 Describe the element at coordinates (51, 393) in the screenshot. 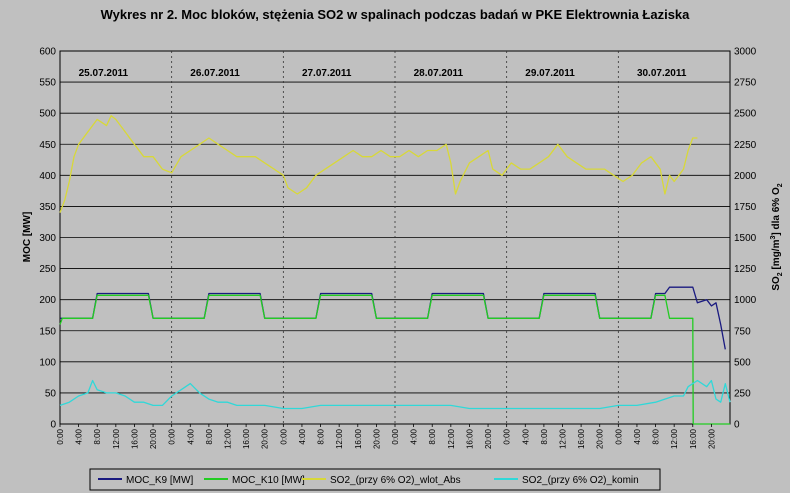

I see `left-tick-label: 50` at that location.